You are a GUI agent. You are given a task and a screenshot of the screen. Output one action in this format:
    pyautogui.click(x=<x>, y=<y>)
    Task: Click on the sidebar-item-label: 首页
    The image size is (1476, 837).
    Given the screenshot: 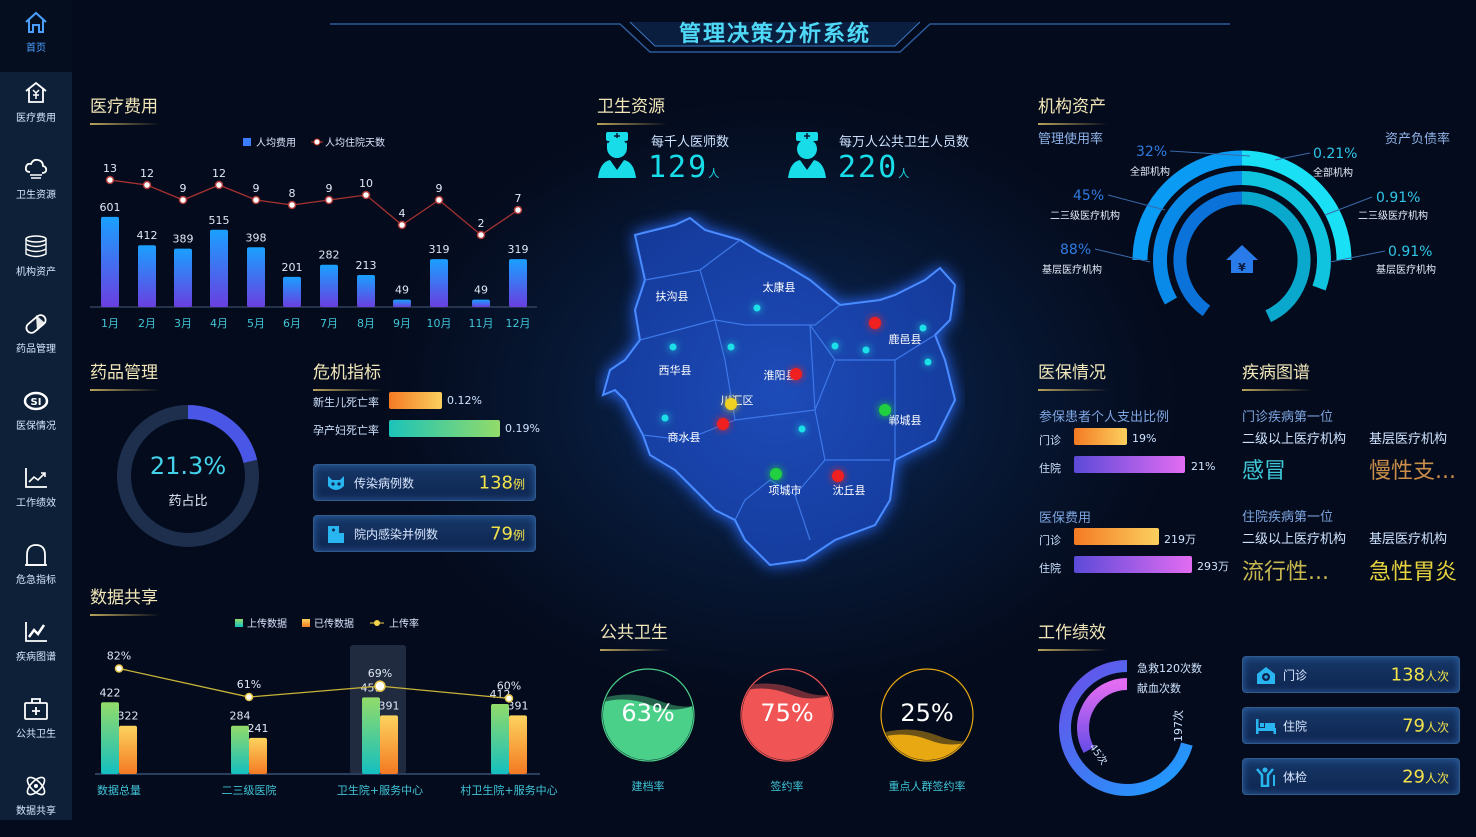 What is the action you would take?
    pyautogui.click(x=36, y=48)
    